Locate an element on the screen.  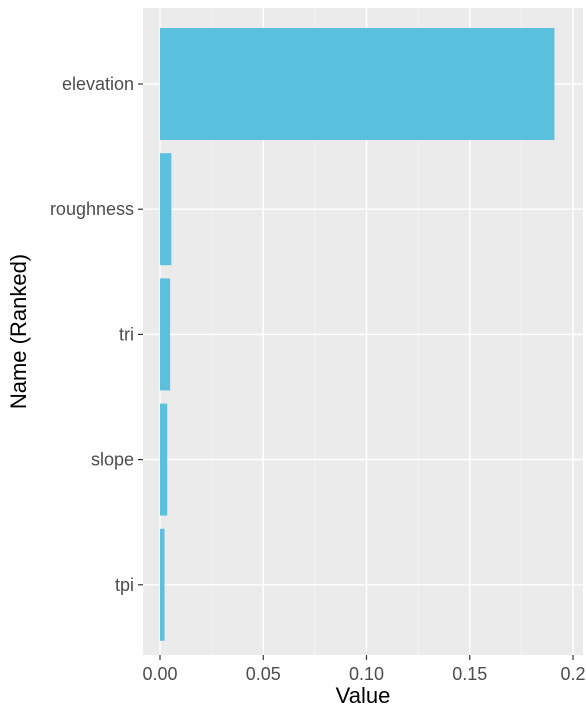
x-tick-label: 0.15 is located at coordinates (469, 674).